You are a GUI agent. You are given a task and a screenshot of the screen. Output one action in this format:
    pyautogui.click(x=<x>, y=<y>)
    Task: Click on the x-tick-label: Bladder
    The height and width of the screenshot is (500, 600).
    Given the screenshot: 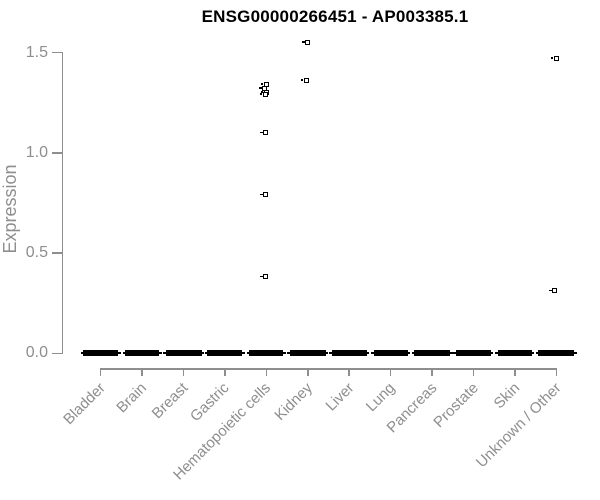 What is the action you would take?
    pyautogui.click(x=84, y=404)
    